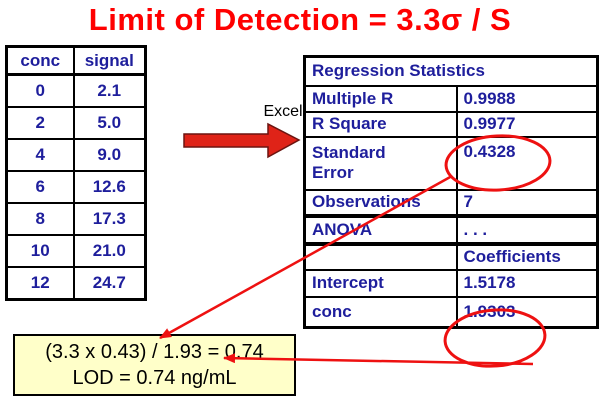  What do you see at coordinates (109, 123) in the screenshot?
I see `signal-value: 5.0` at bounding box center [109, 123].